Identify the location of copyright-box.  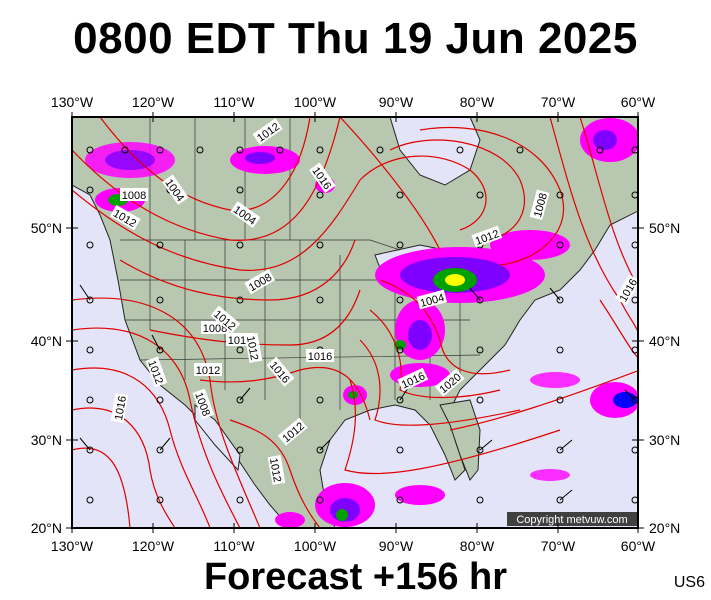
(572, 519).